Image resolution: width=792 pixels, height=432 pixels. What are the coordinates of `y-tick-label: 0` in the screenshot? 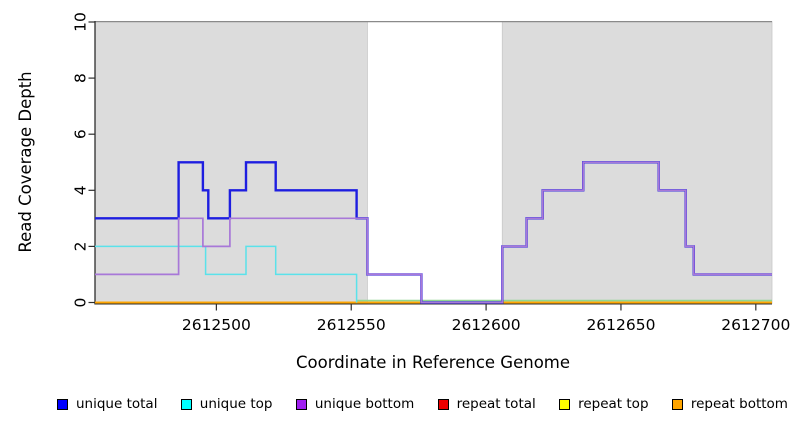 It's located at (80, 303).